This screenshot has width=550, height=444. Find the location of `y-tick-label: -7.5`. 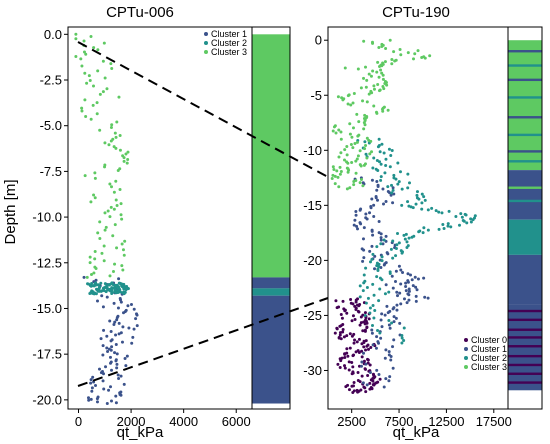

y-tick-label: -7.5 is located at coordinates (51, 171).